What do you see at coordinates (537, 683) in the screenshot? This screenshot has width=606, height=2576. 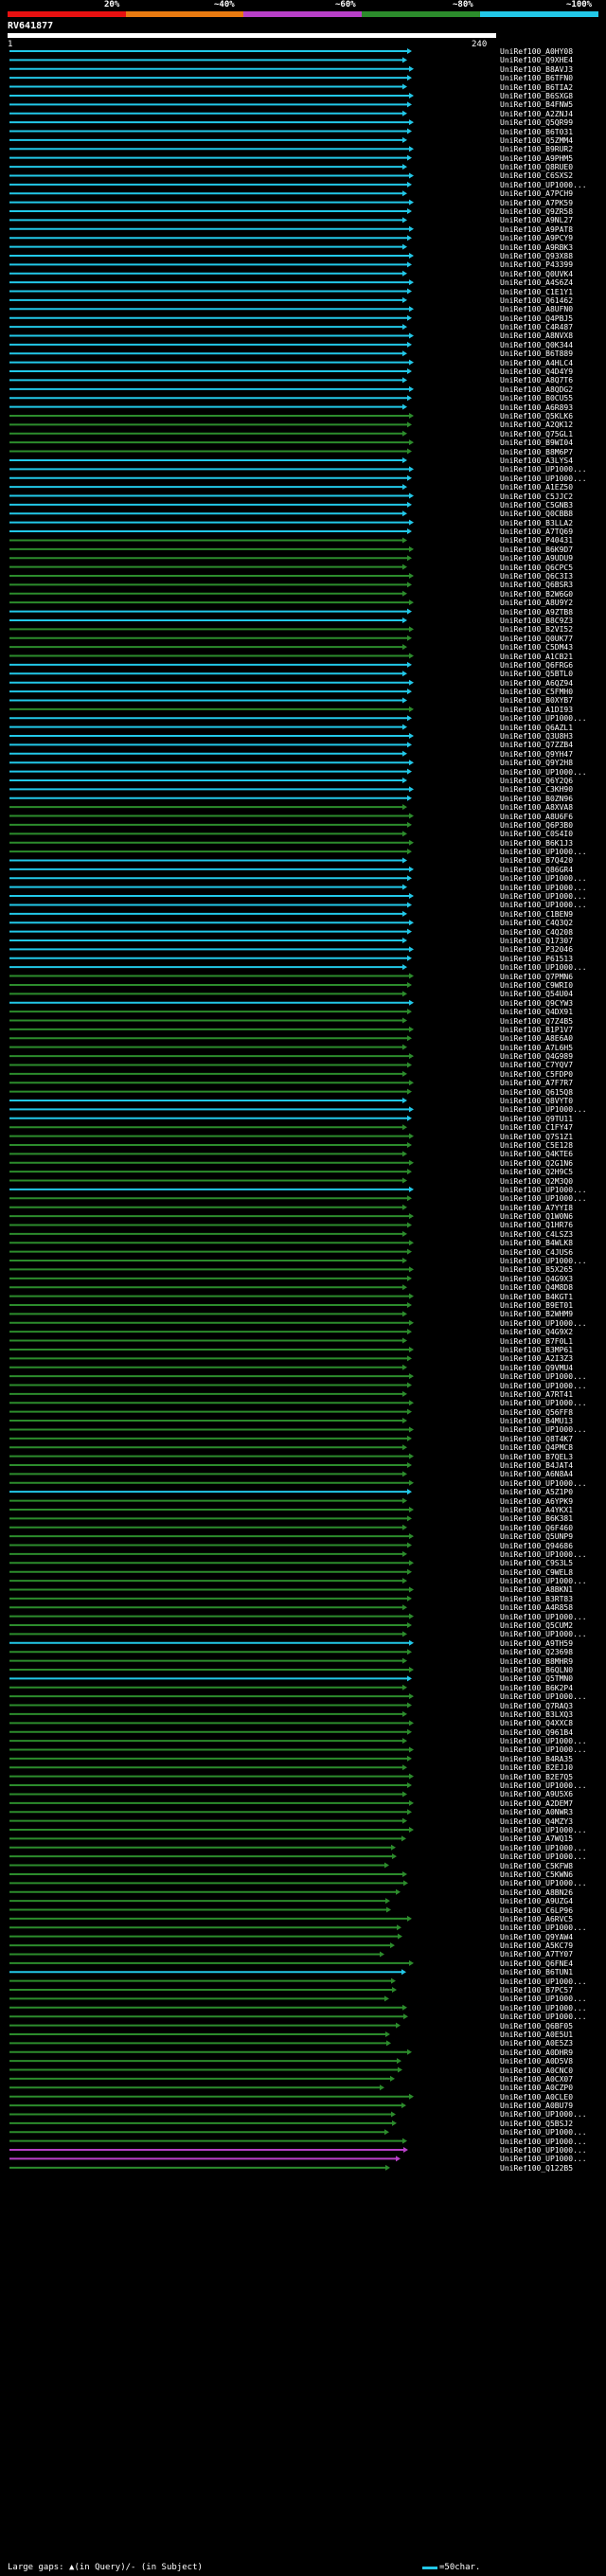 I see `hit-label: UniRef100_A6QZ94` at bounding box center [537, 683].